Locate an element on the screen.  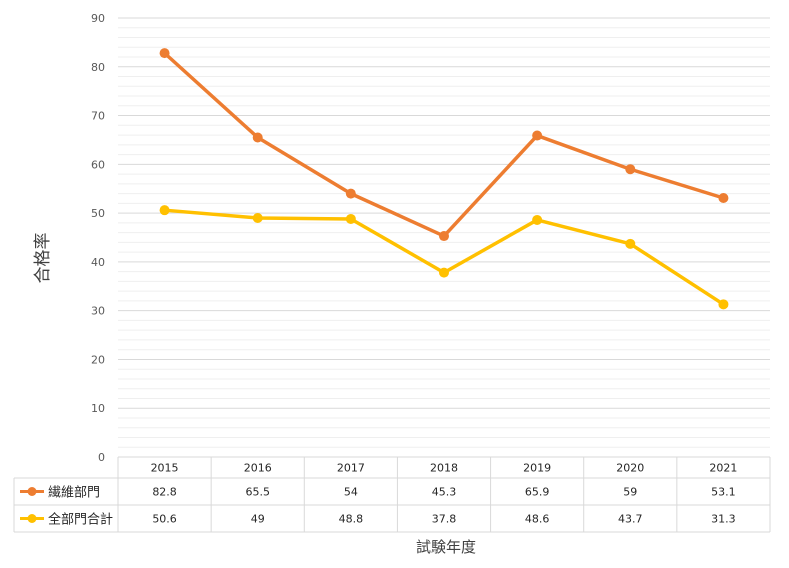
legend-series-name: 繊維部門 is located at coordinates (74, 493).